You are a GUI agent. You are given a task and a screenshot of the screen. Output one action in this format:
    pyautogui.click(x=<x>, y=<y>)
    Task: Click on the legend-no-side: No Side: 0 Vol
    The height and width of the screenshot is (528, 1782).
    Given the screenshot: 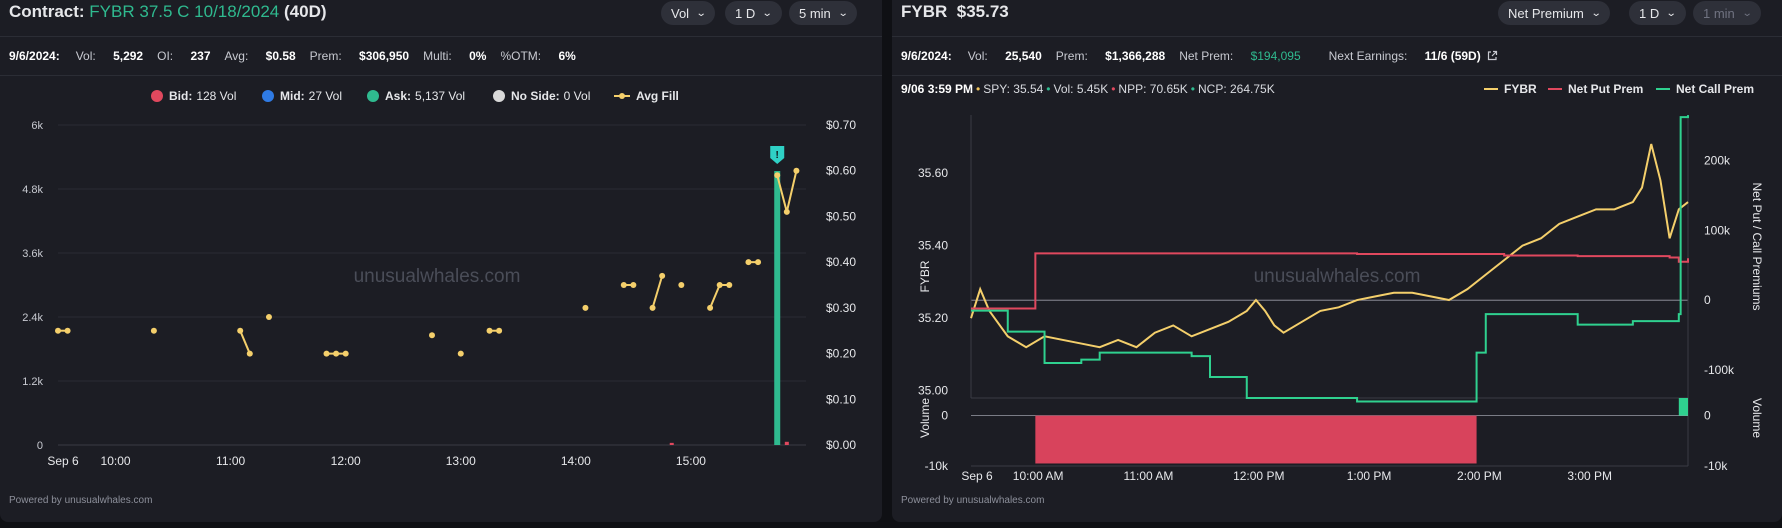 What is the action you would take?
    pyautogui.click(x=541, y=96)
    